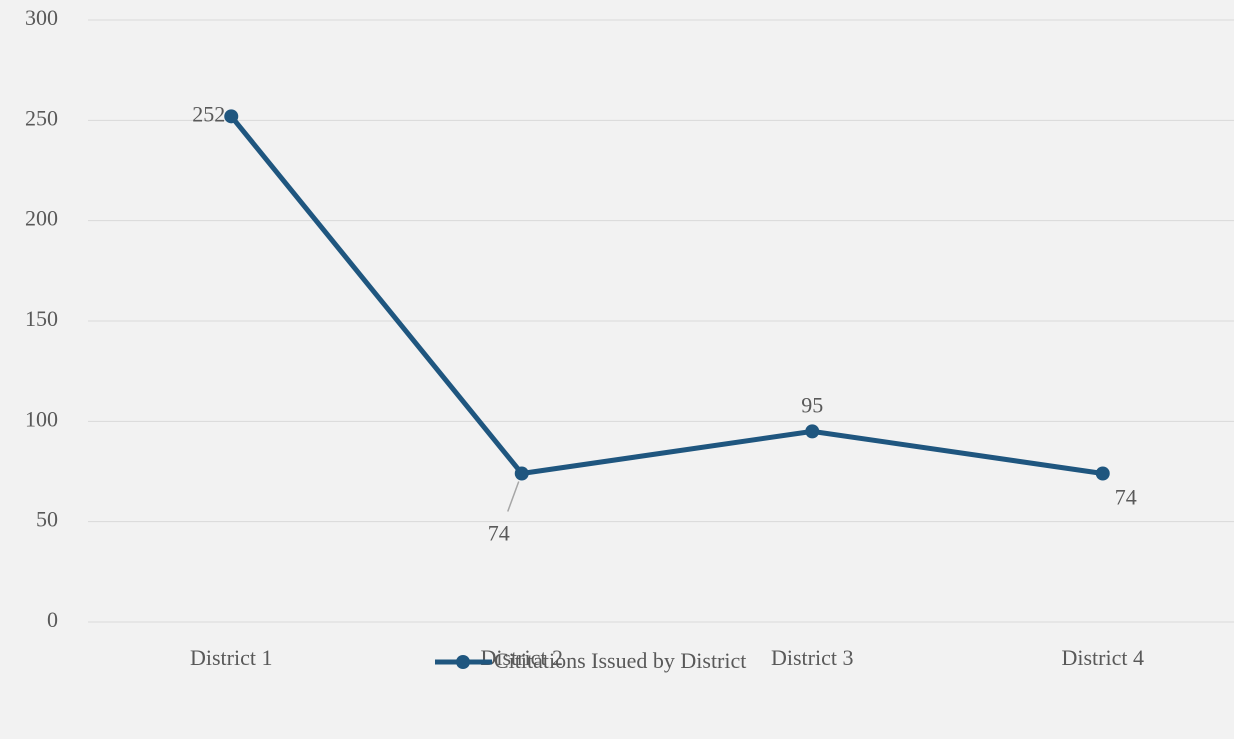 This screenshot has height=739, width=1234. Describe the element at coordinates (47, 519) in the screenshot. I see `y-tick-label: 50` at that location.